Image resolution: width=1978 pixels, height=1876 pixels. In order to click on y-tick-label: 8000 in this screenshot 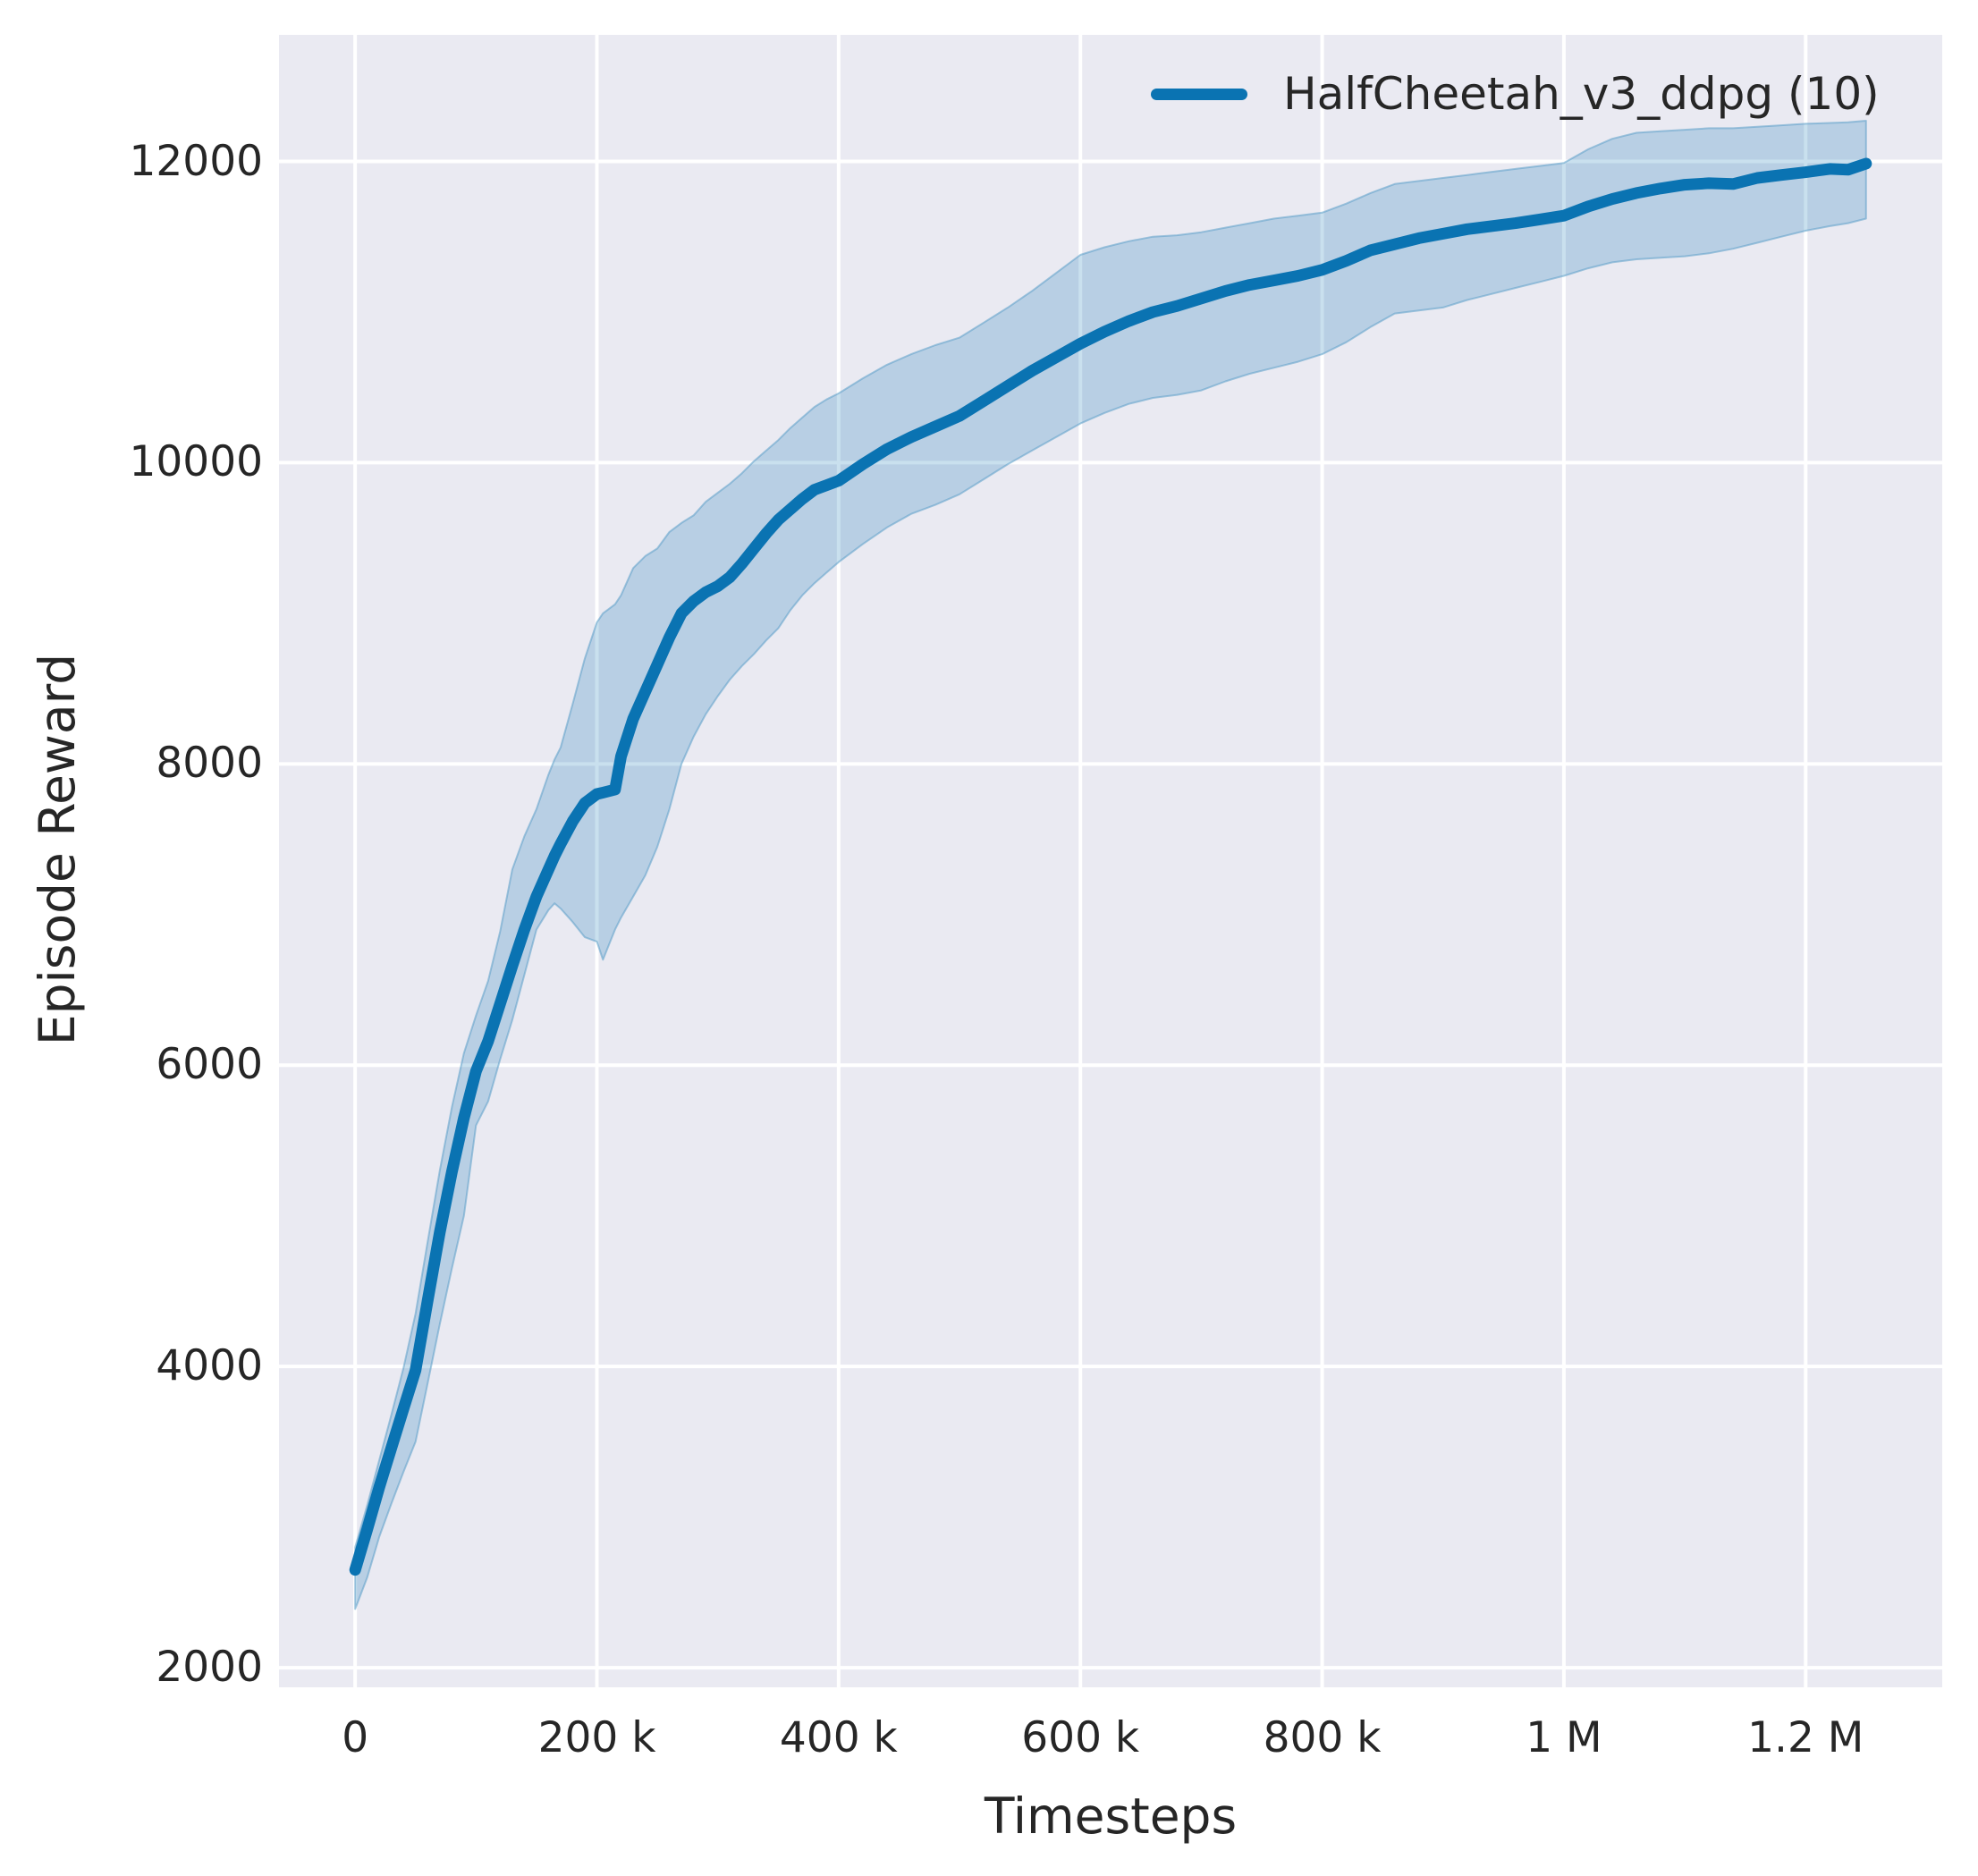, I will do `click(209, 764)`.